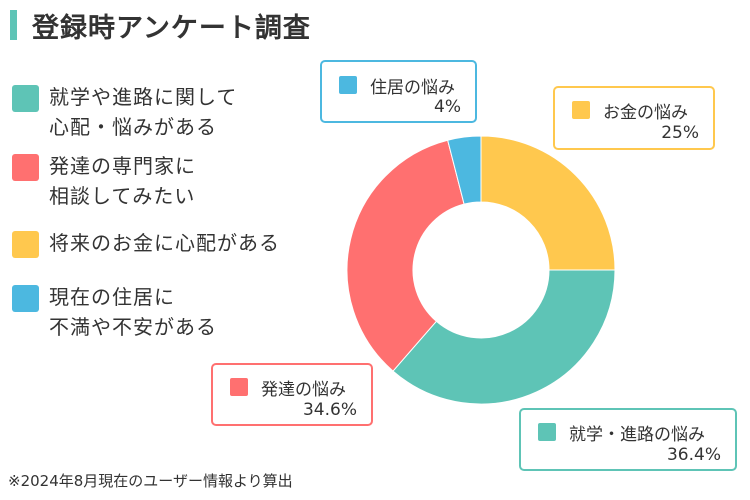 Image resolution: width=750 pixels, height=500 pixels. Describe the element at coordinates (150, 481) in the screenshot. I see `footnote: ※2024年8月現在のユーザー情報より算出` at that location.